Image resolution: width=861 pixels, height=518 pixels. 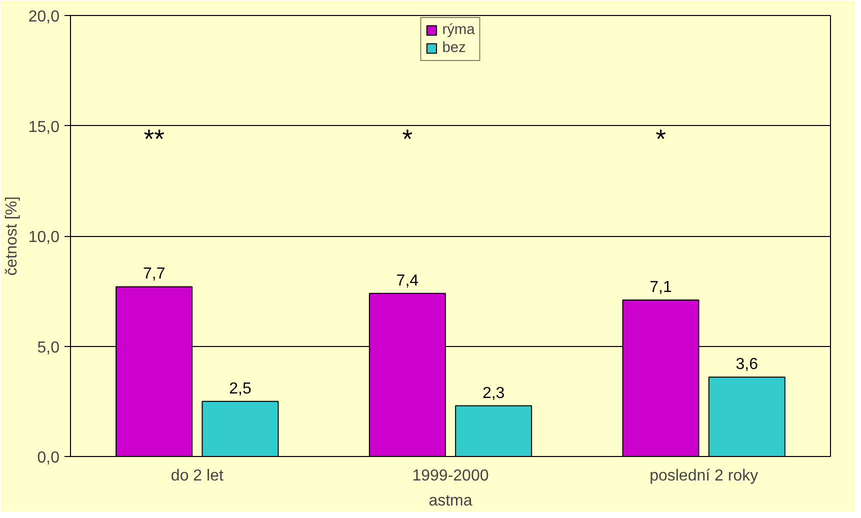 What do you see at coordinates (450, 501) in the screenshot?
I see `x-axis-title: astma` at bounding box center [450, 501].